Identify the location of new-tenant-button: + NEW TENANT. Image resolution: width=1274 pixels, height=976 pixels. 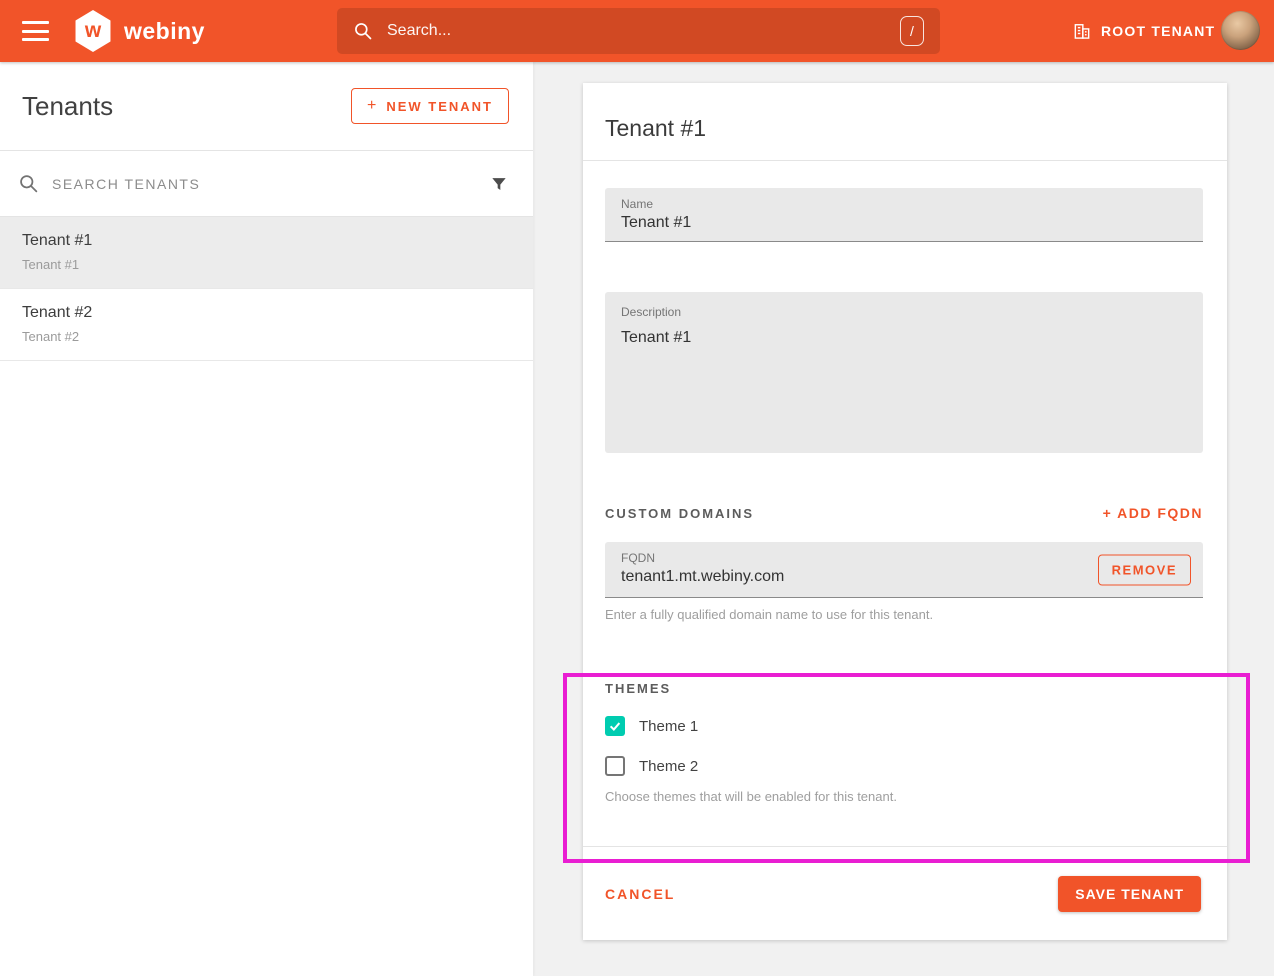
(429, 106).